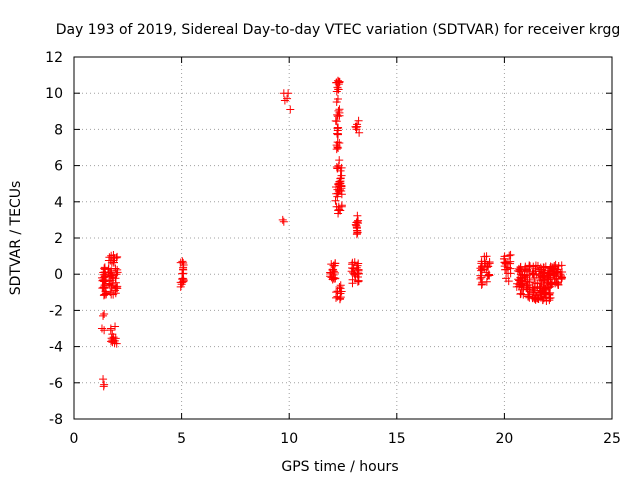  I want to click on y-tick-label: 6, so click(58, 167).